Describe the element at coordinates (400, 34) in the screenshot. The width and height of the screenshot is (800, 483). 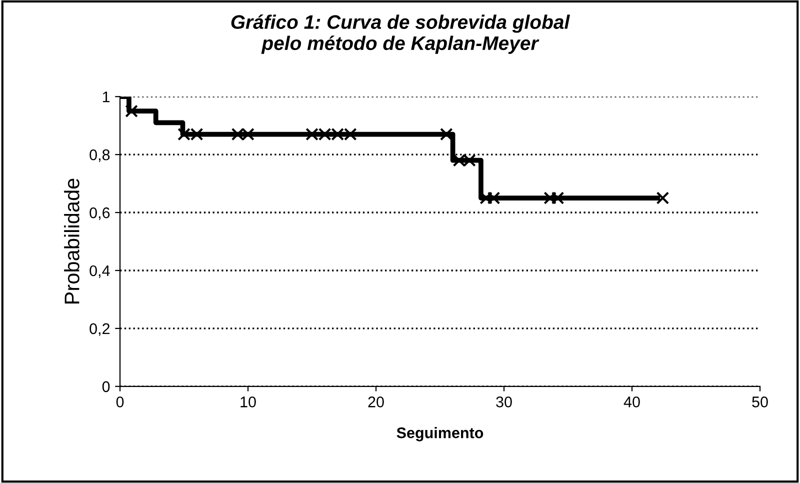
I see `chart-title: Gráfico 1: Curva de sobrevida global pelo método de Kaplan-Meyer` at that location.